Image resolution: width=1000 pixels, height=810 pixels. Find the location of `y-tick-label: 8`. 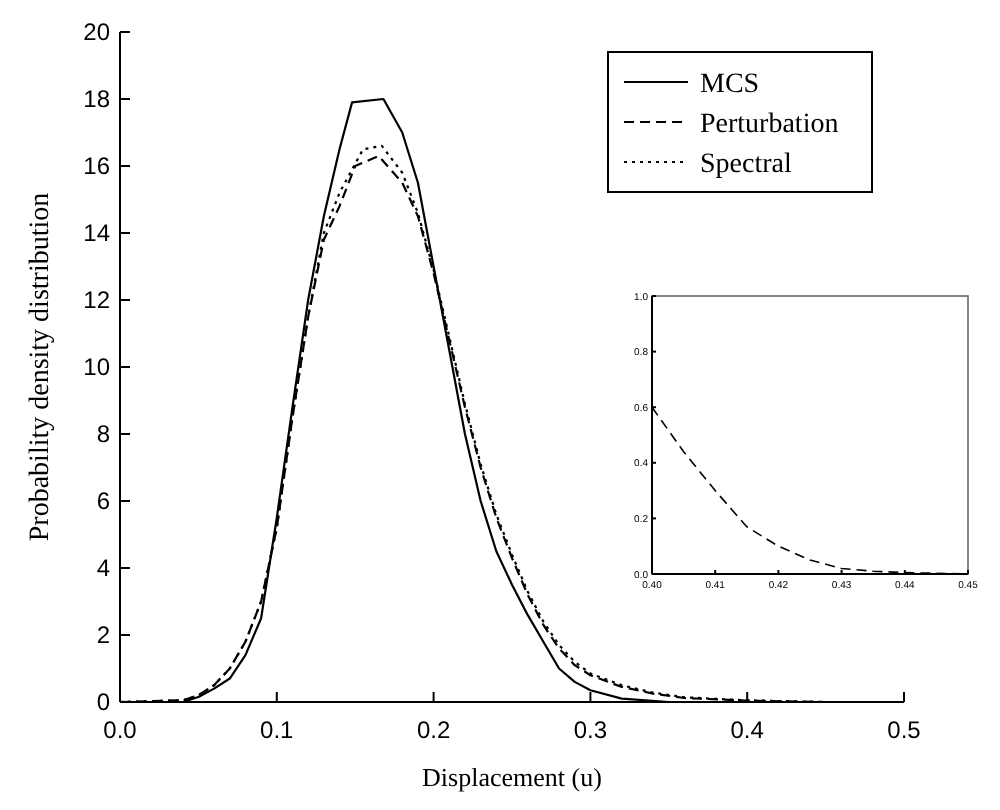

y-tick-label: 8 is located at coordinates (103, 434).